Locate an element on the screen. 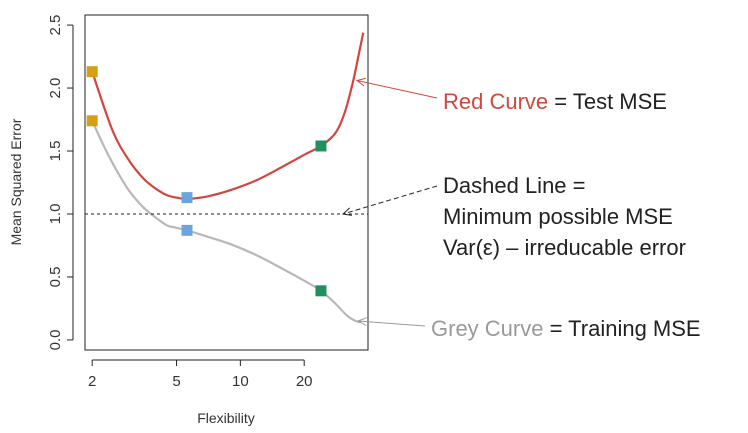  red-curve-annotation: Red Curve = Test MSE is located at coordinates (555, 101).